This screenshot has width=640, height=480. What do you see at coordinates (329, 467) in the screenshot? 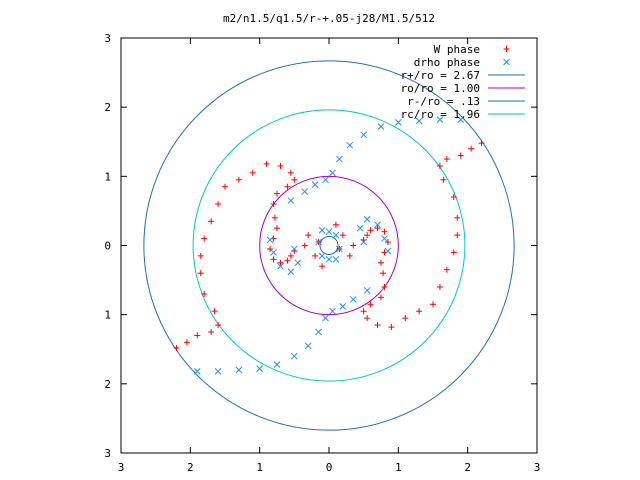
I see `x-tick-label-3: 0` at bounding box center [329, 467].